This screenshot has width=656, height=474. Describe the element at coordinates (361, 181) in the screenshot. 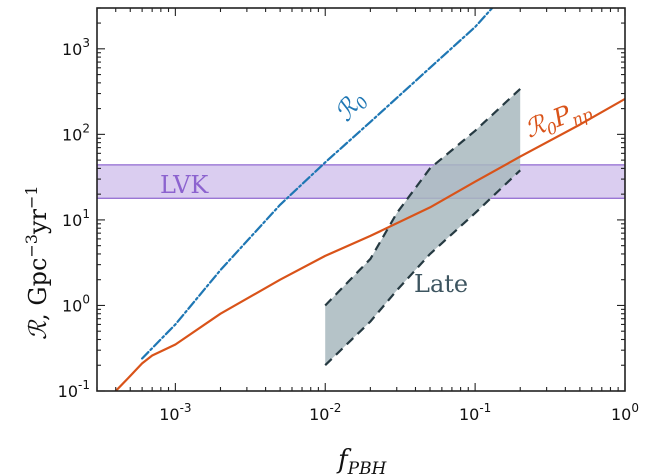

I see `band-lvk` at that location.